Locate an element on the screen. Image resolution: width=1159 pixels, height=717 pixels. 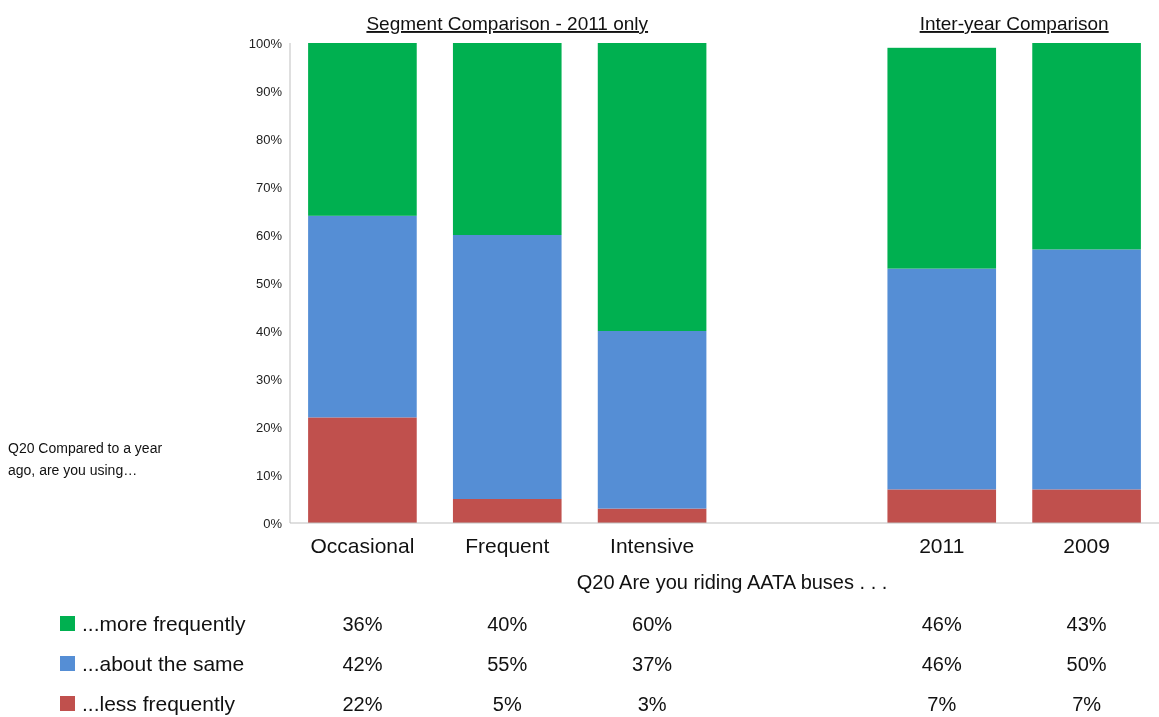
y-tick-label: 90% is located at coordinates (269, 91).